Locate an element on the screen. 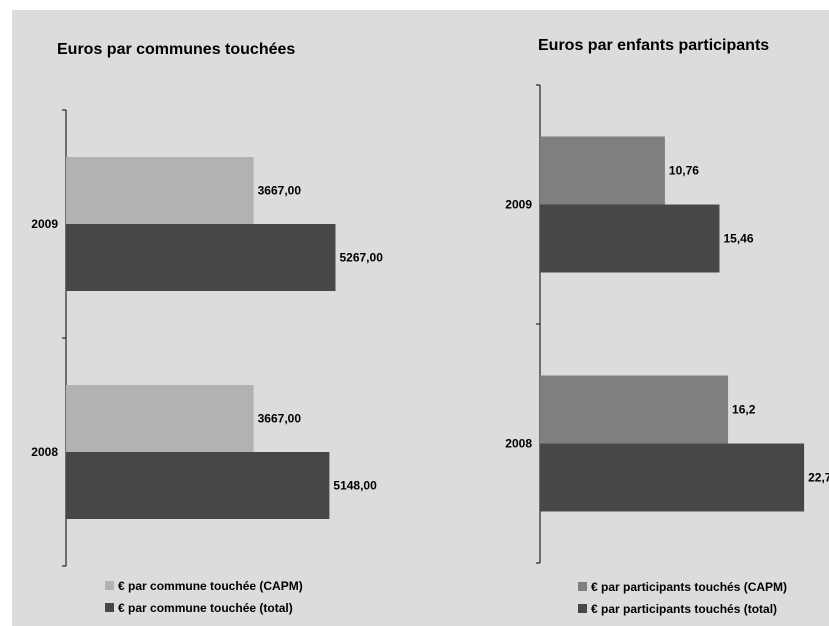 The image size is (829, 626). data-label-2008-series-1: 5148,00 is located at coordinates (355, 486).